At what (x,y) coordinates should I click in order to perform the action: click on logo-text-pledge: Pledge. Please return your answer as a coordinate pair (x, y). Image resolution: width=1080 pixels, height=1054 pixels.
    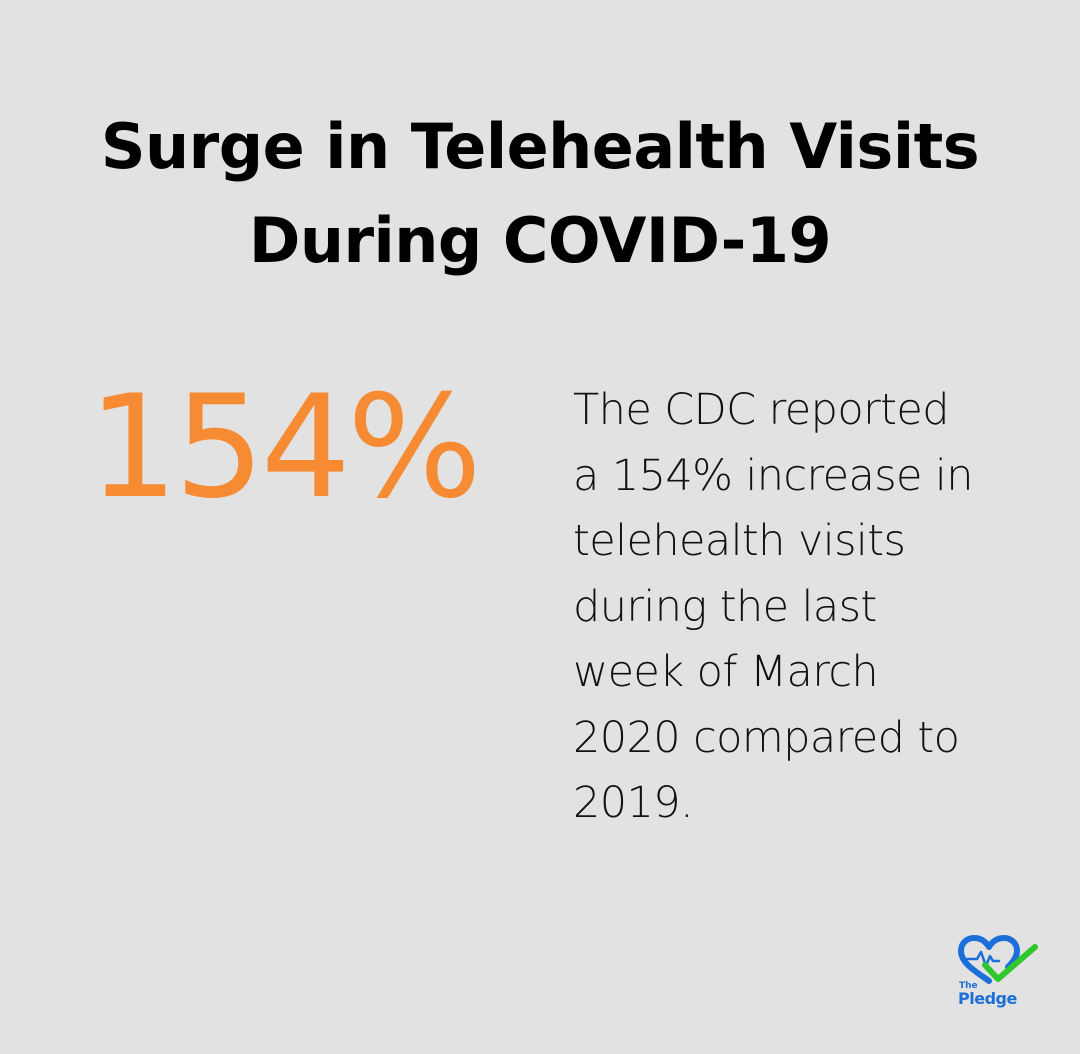
    Looking at the image, I should click on (987, 998).